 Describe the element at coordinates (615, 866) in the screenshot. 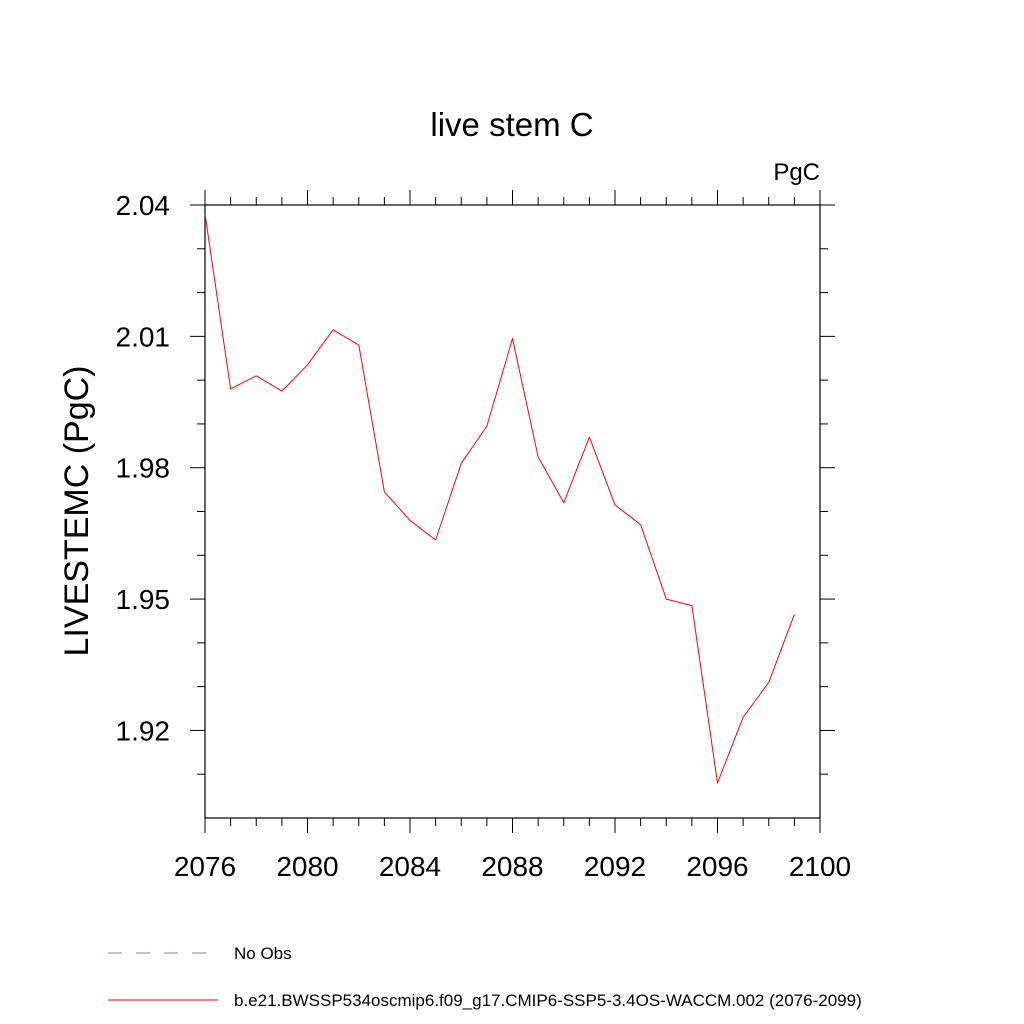

I see `x-tick-label: 2092` at that location.